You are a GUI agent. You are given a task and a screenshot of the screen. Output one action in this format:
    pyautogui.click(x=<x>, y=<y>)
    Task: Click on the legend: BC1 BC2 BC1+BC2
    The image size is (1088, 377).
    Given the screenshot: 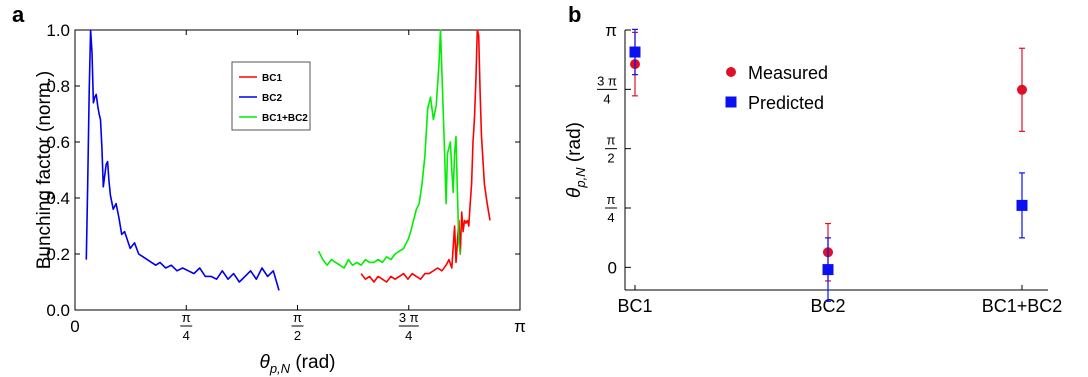 What is the action you would take?
    pyautogui.click(x=271, y=96)
    